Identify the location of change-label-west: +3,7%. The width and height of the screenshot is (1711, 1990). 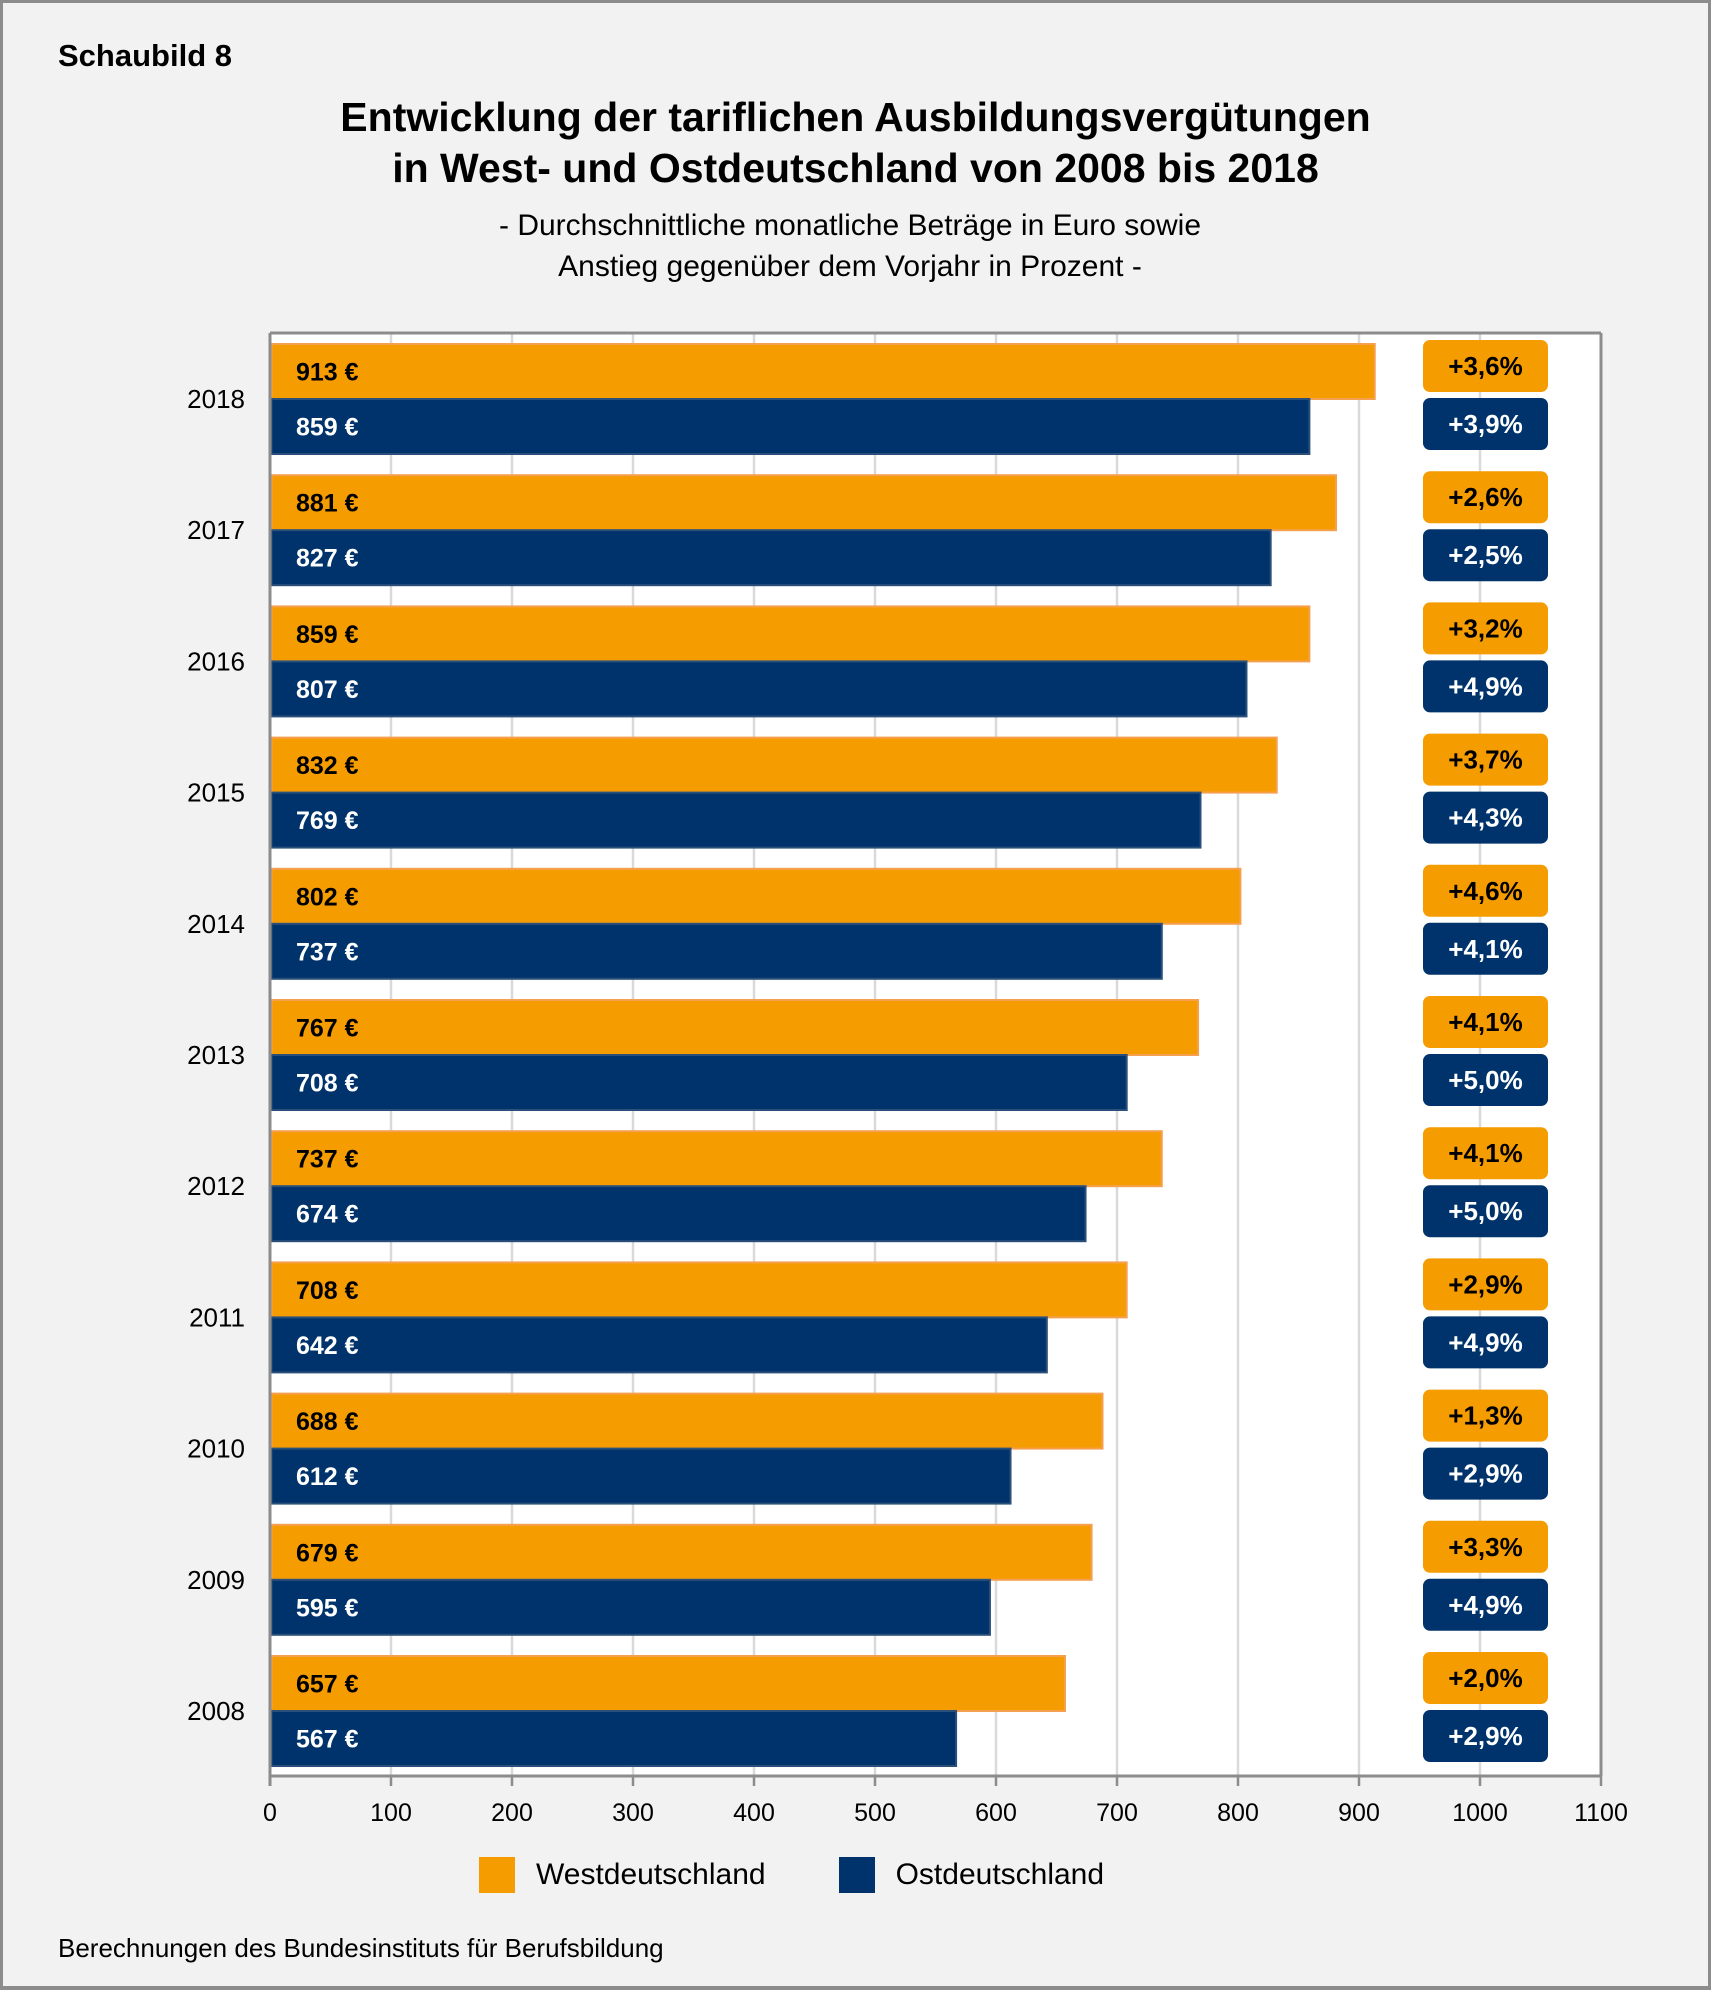
(1485, 760).